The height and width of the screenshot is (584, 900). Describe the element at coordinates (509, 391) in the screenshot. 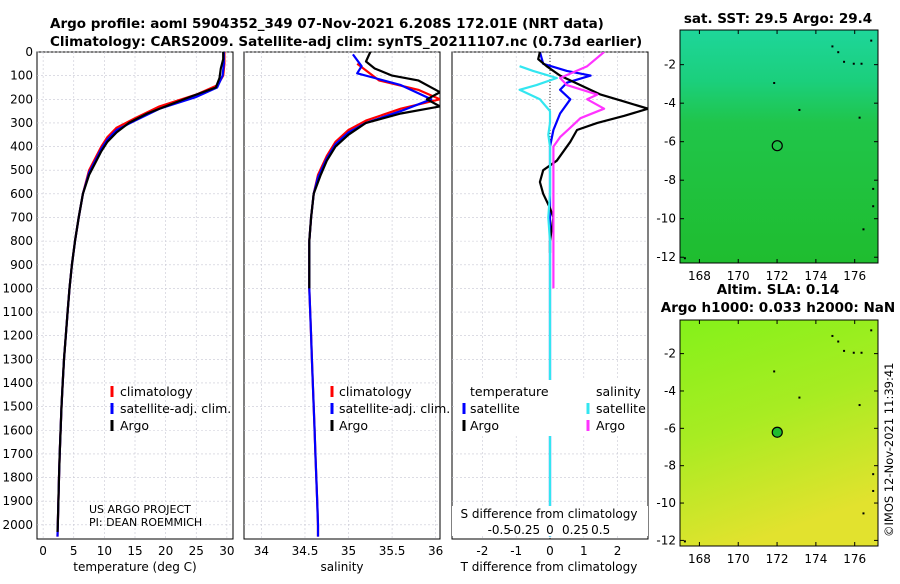

I see `legend-t-header: temperature` at that location.